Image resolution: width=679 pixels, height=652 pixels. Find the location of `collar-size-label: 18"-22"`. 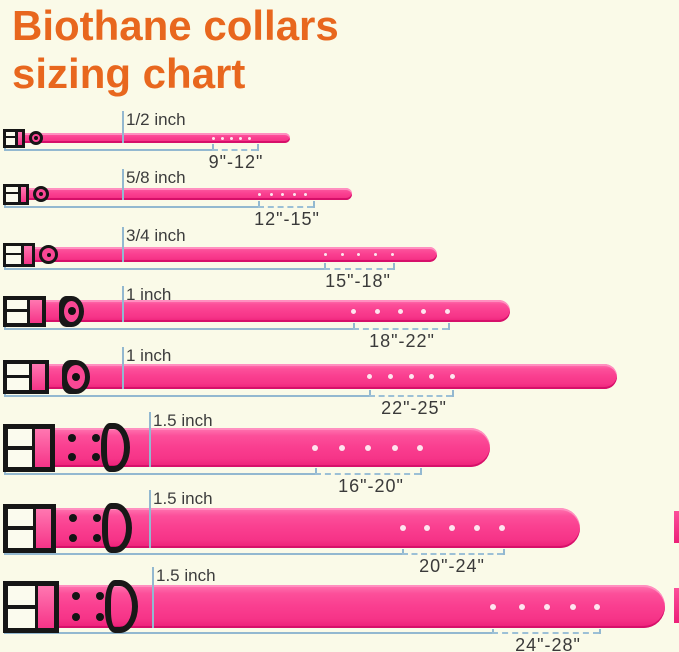

collar-size-label: 18"-22" is located at coordinates (402, 341).